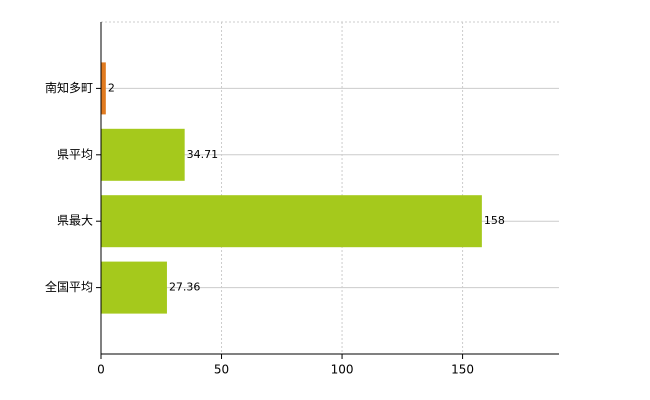 The width and height of the screenshot is (650, 400). What do you see at coordinates (75, 221) in the screenshot?
I see `y-tick-label: 県最大` at bounding box center [75, 221].